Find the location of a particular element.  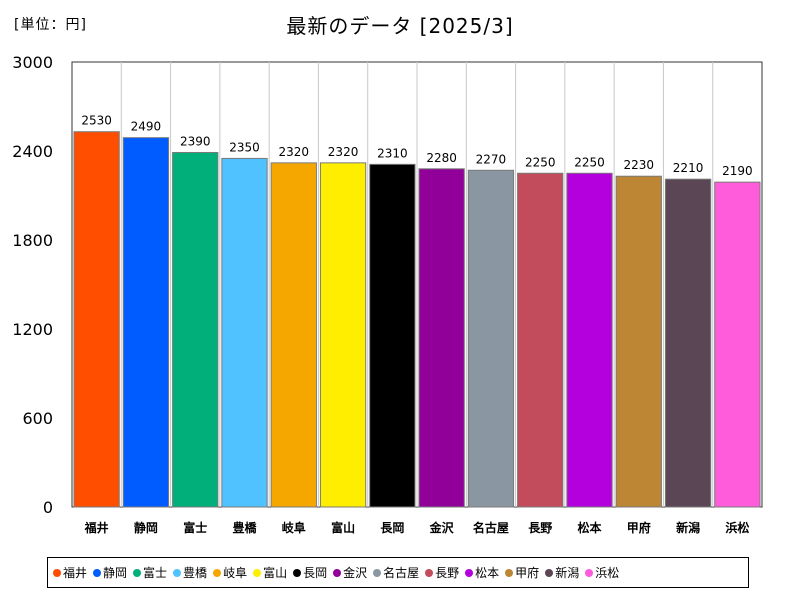

x-tick-label: 甲府 is located at coordinates (639, 527).